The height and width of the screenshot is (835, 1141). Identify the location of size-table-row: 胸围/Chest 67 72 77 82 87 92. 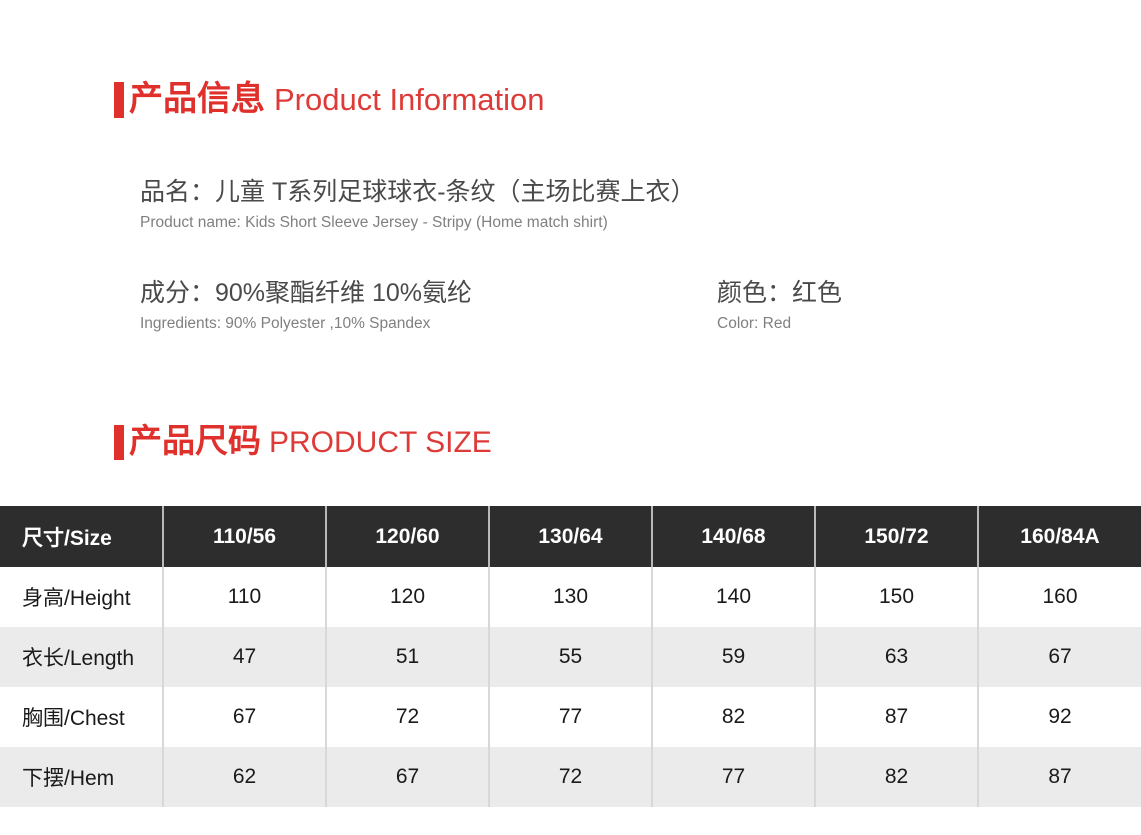
(570, 717).